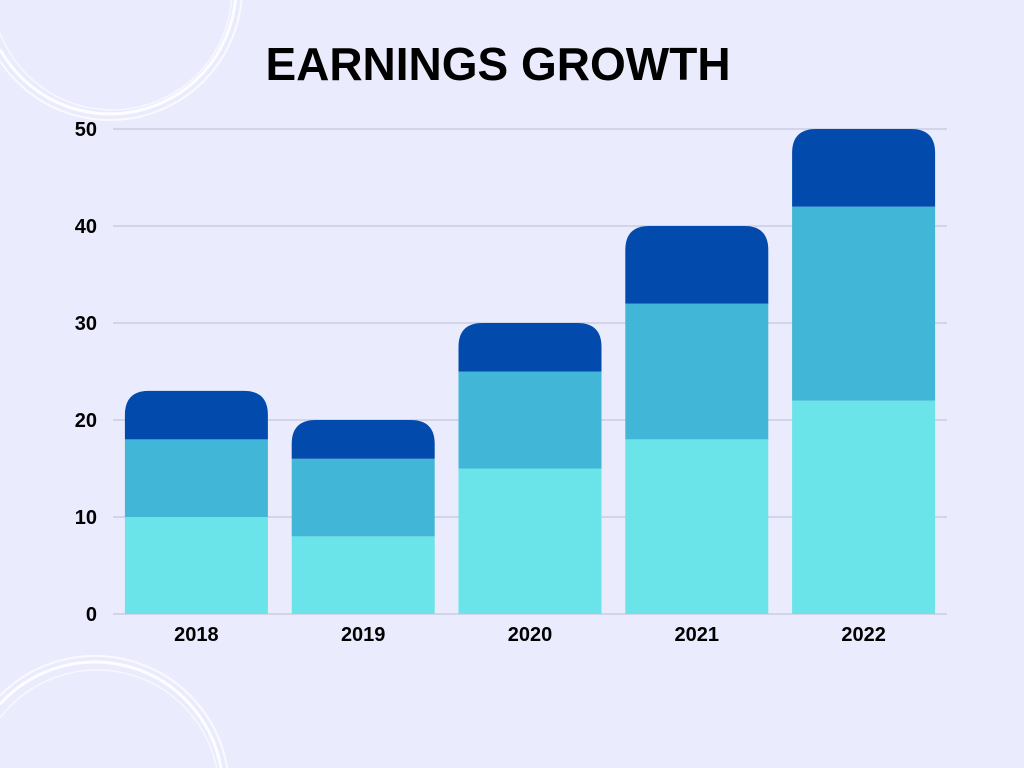  What do you see at coordinates (86, 324) in the screenshot?
I see `y-tick-label: 30` at bounding box center [86, 324].